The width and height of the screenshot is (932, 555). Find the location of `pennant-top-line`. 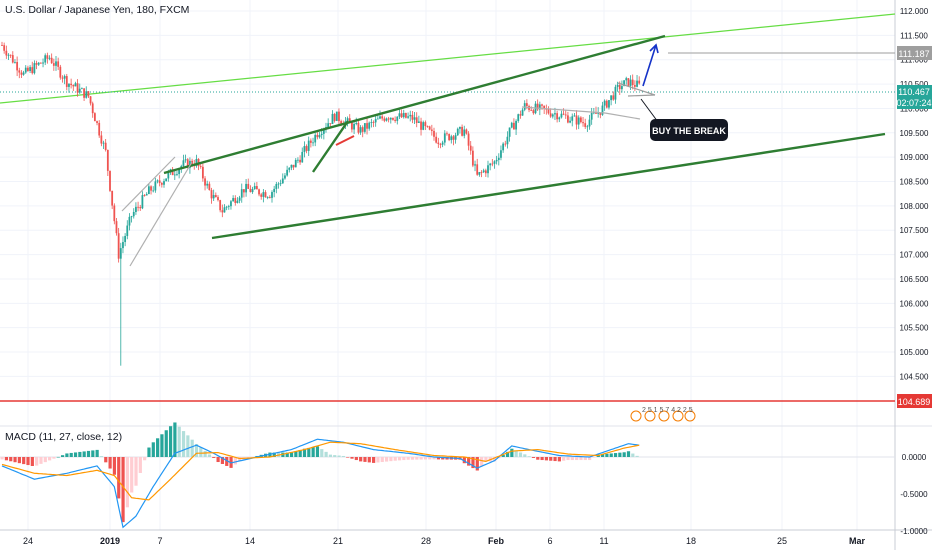

pennant-top-line is located at coordinates (563, 110).